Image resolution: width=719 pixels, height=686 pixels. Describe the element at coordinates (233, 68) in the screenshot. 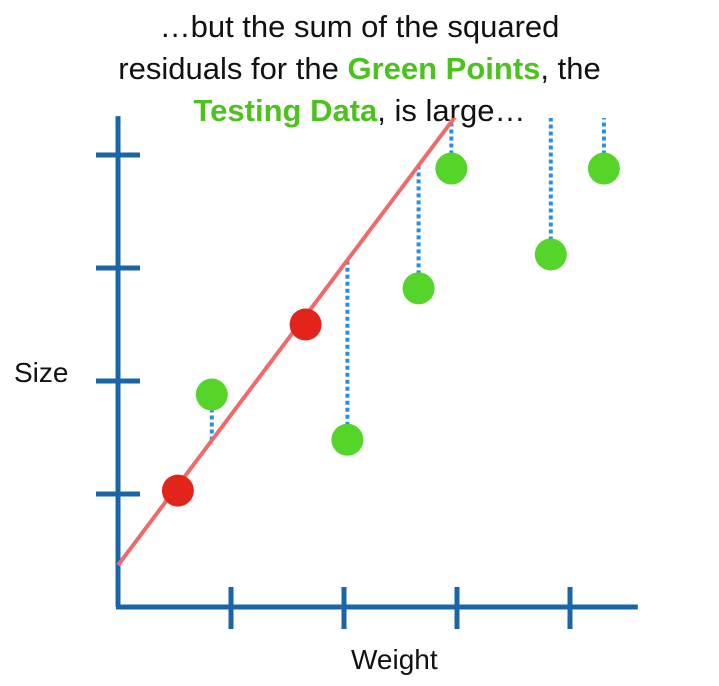

I see `title-line-2-text: residuals for the` at that location.